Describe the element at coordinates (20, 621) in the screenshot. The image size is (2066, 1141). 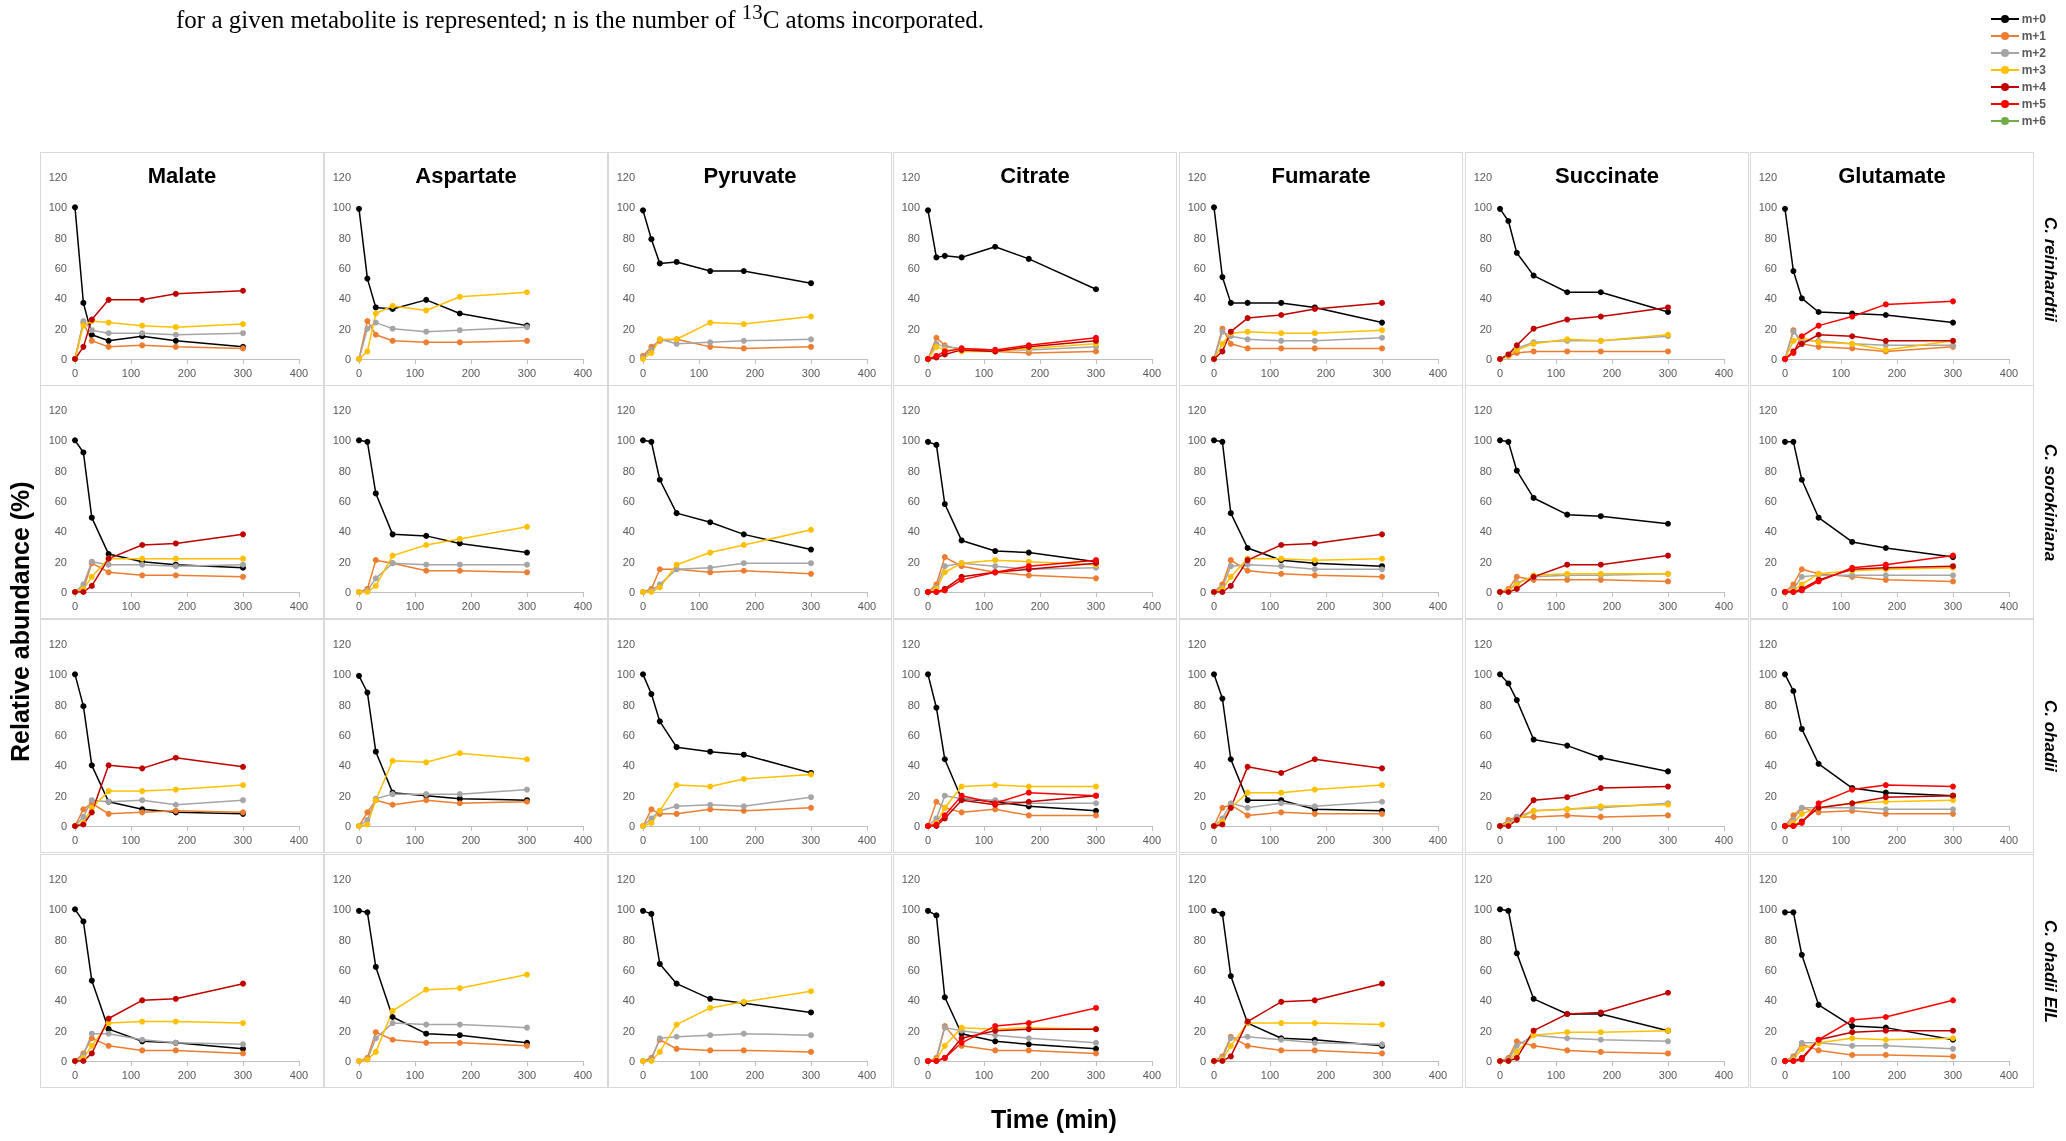
I see `y-axis-title: Relative abundance (%)` at that location.